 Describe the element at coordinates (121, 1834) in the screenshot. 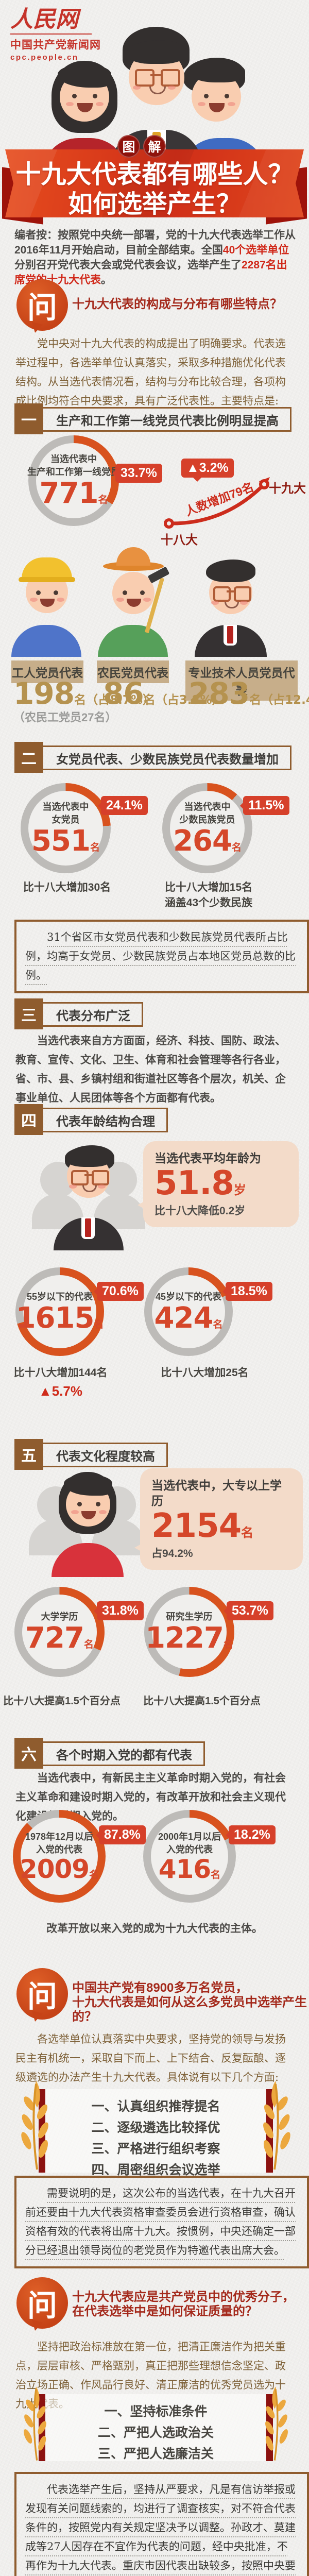

I see `percent-tag-87-8: 87.8%` at that location.